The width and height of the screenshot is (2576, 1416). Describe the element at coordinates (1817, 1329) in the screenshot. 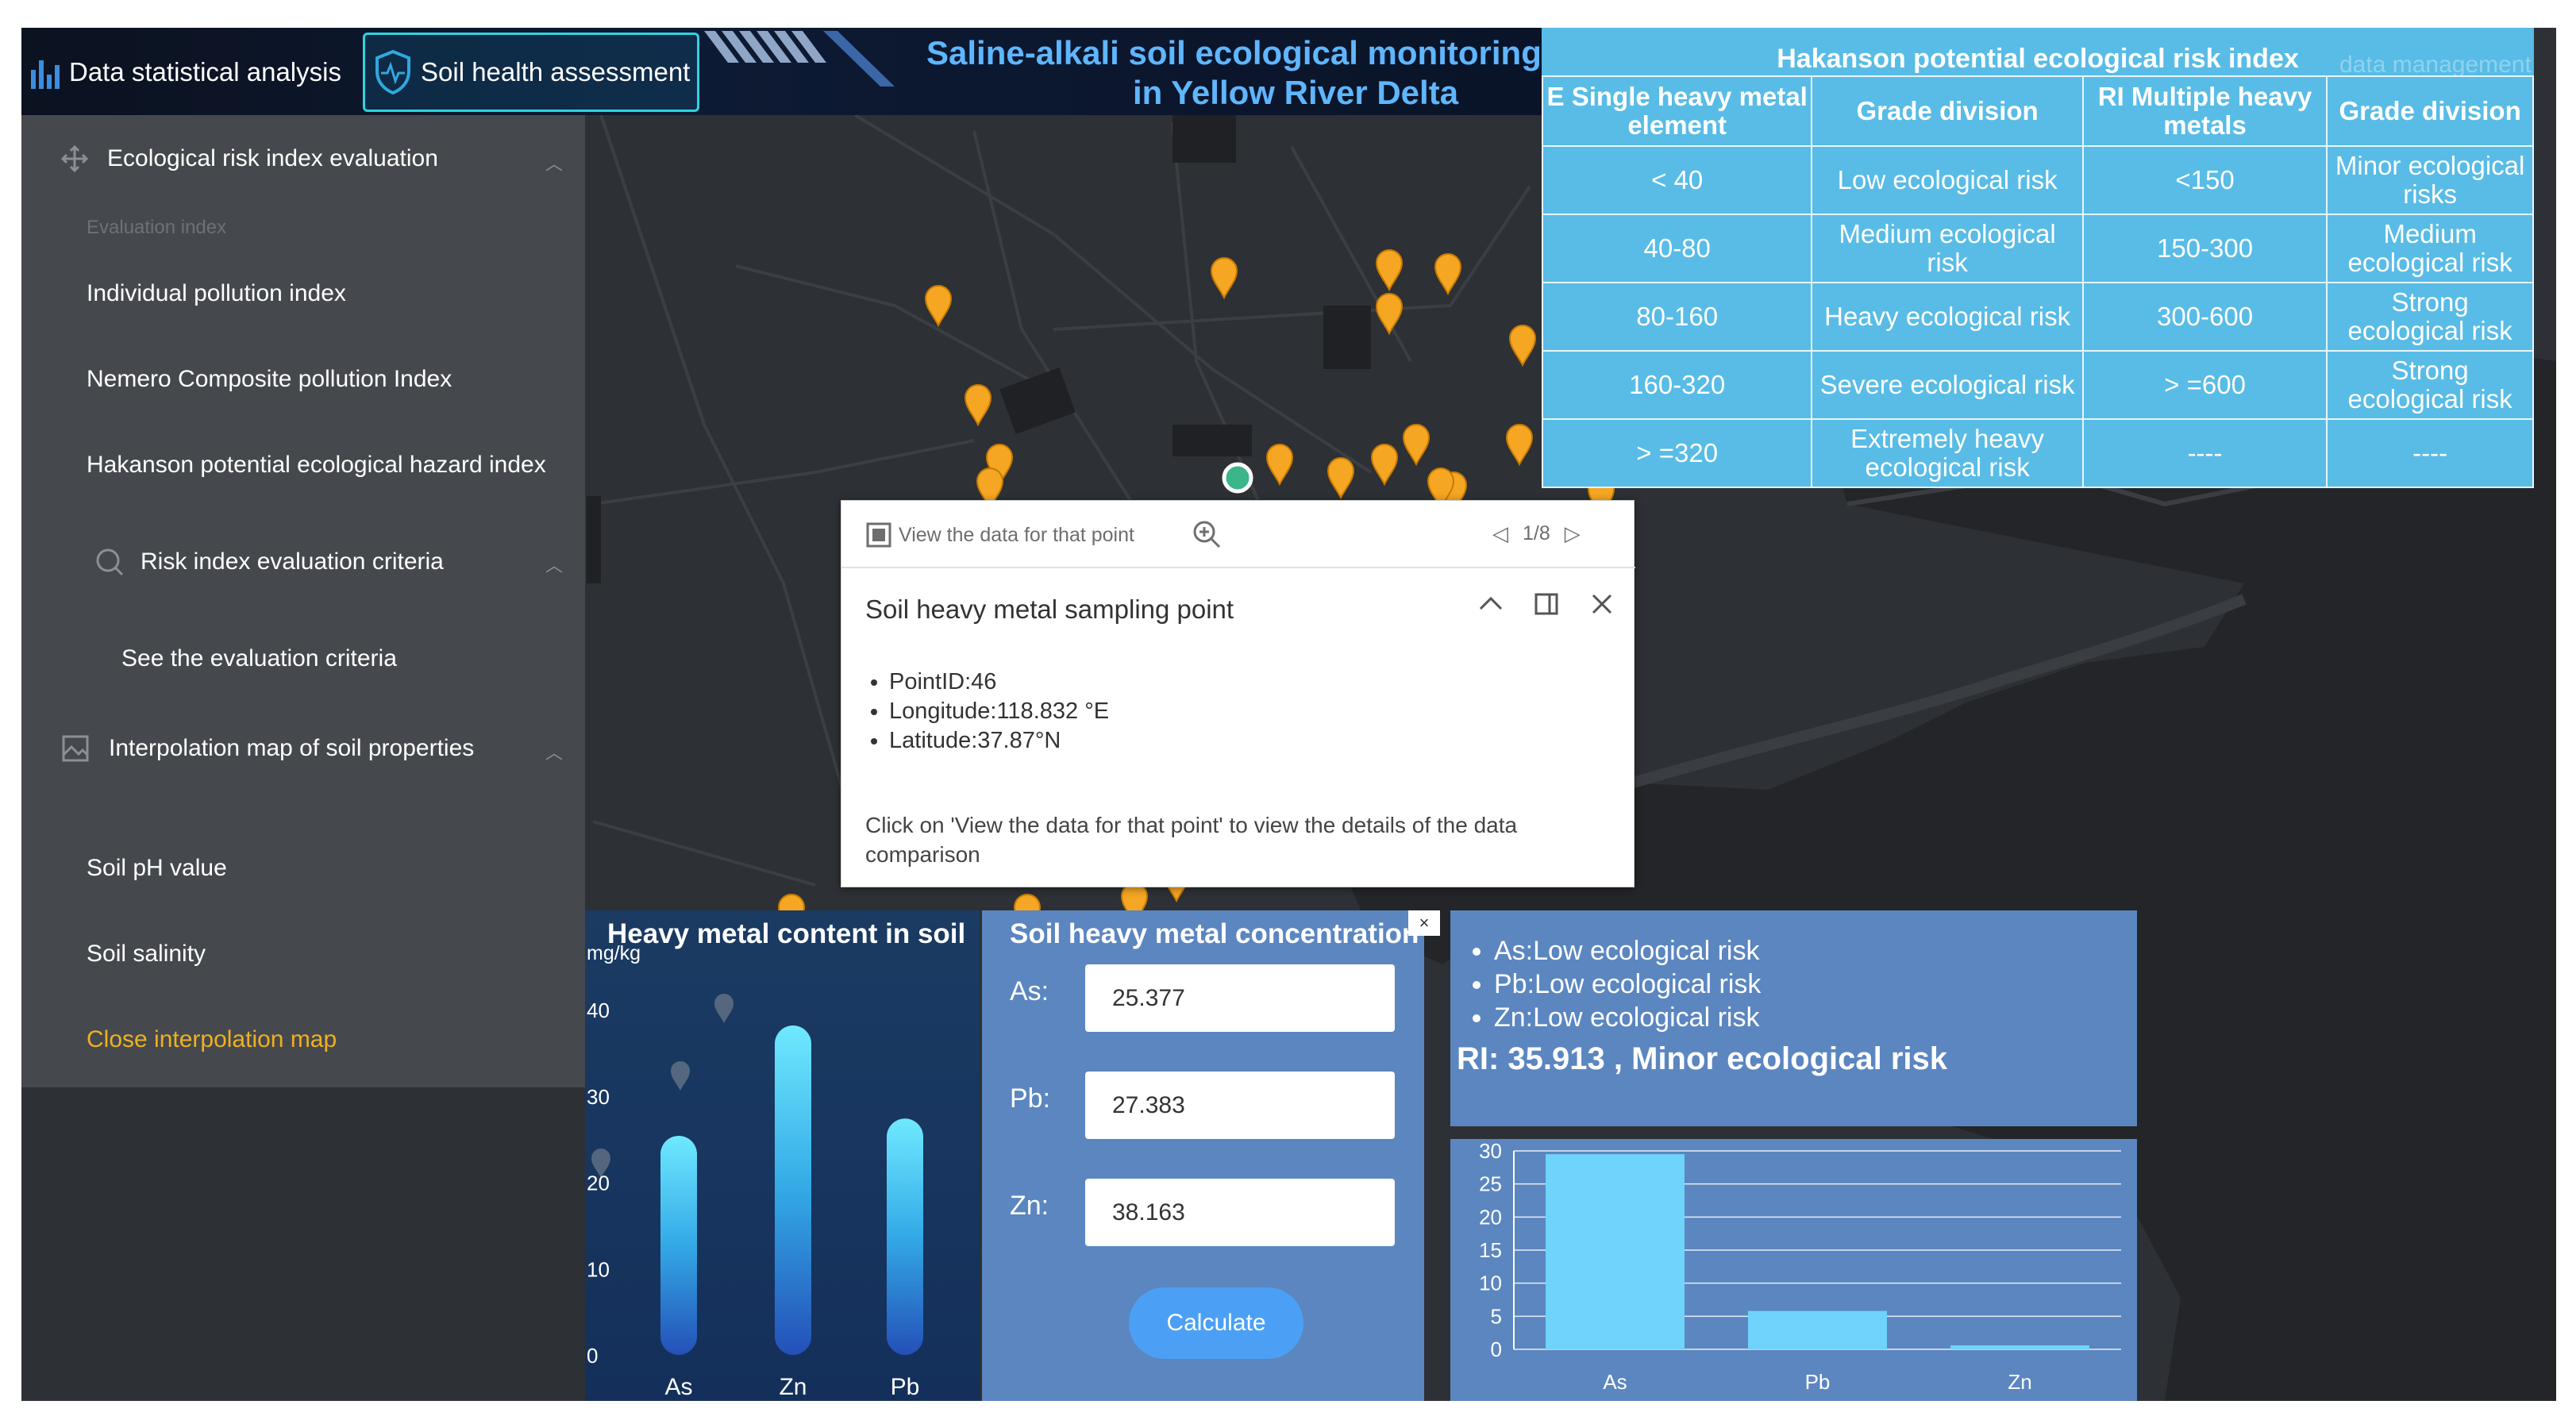

I see `bar-pb` at that location.